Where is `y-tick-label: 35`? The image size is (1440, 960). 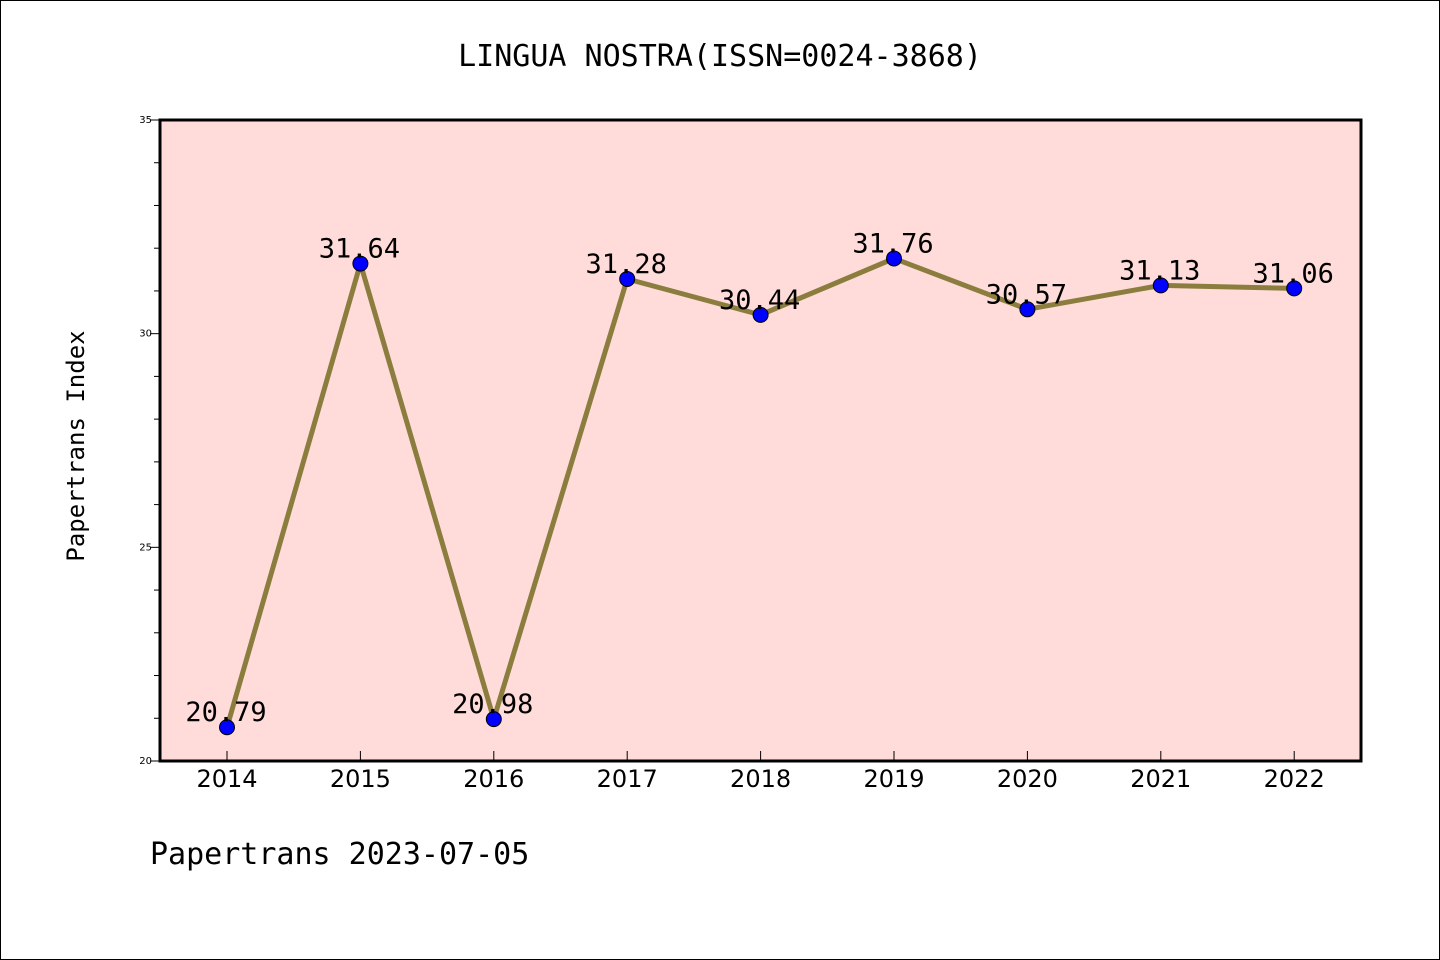 y-tick-label: 35 is located at coordinates (145, 120).